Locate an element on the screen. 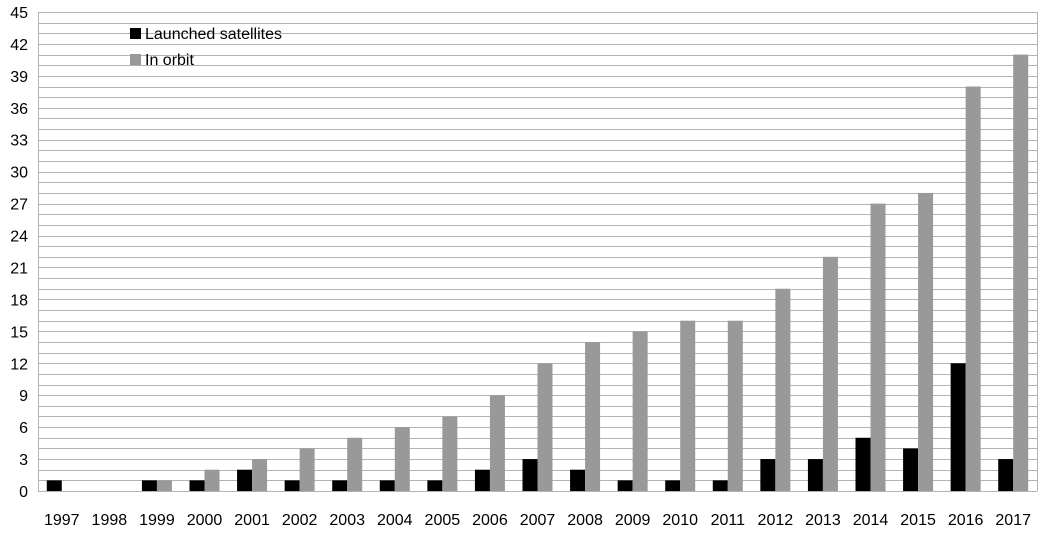 The width and height of the screenshot is (1047, 533). y-tick-label: 42 is located at coordinates (19, 45).